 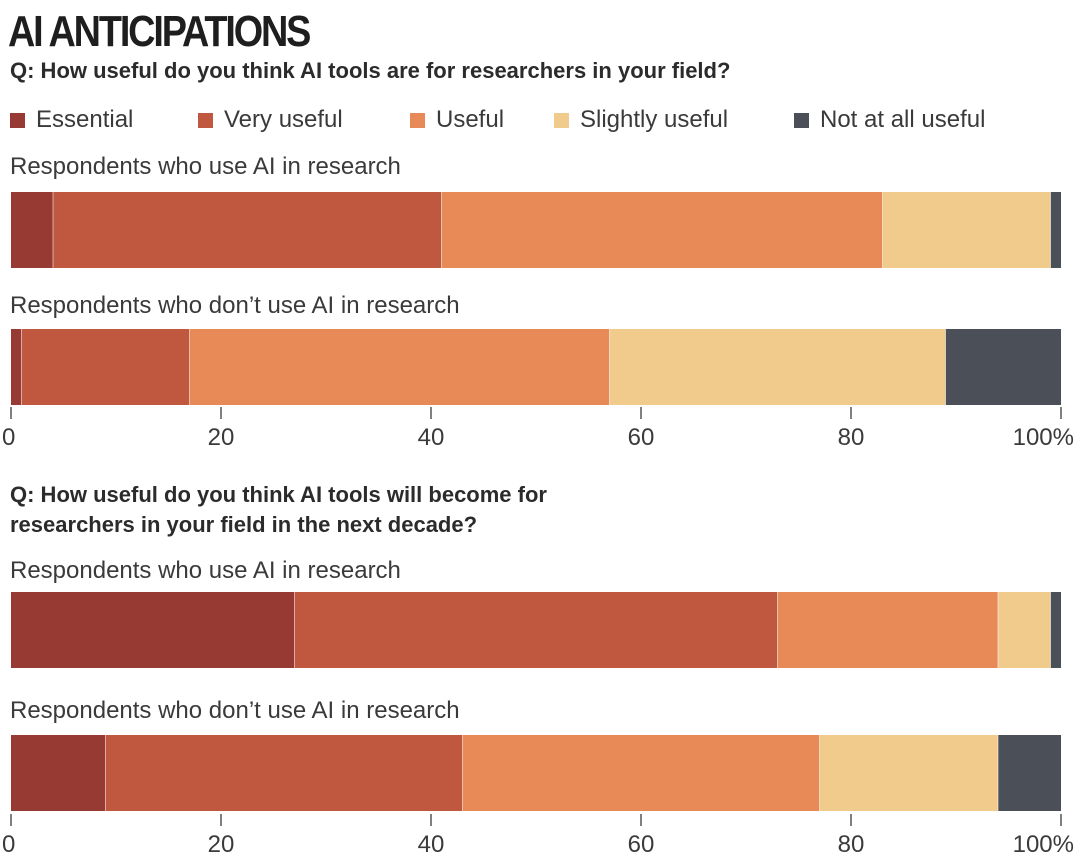 I want to click on x-tick-label-q2: 20, so click(x=221, y=844).